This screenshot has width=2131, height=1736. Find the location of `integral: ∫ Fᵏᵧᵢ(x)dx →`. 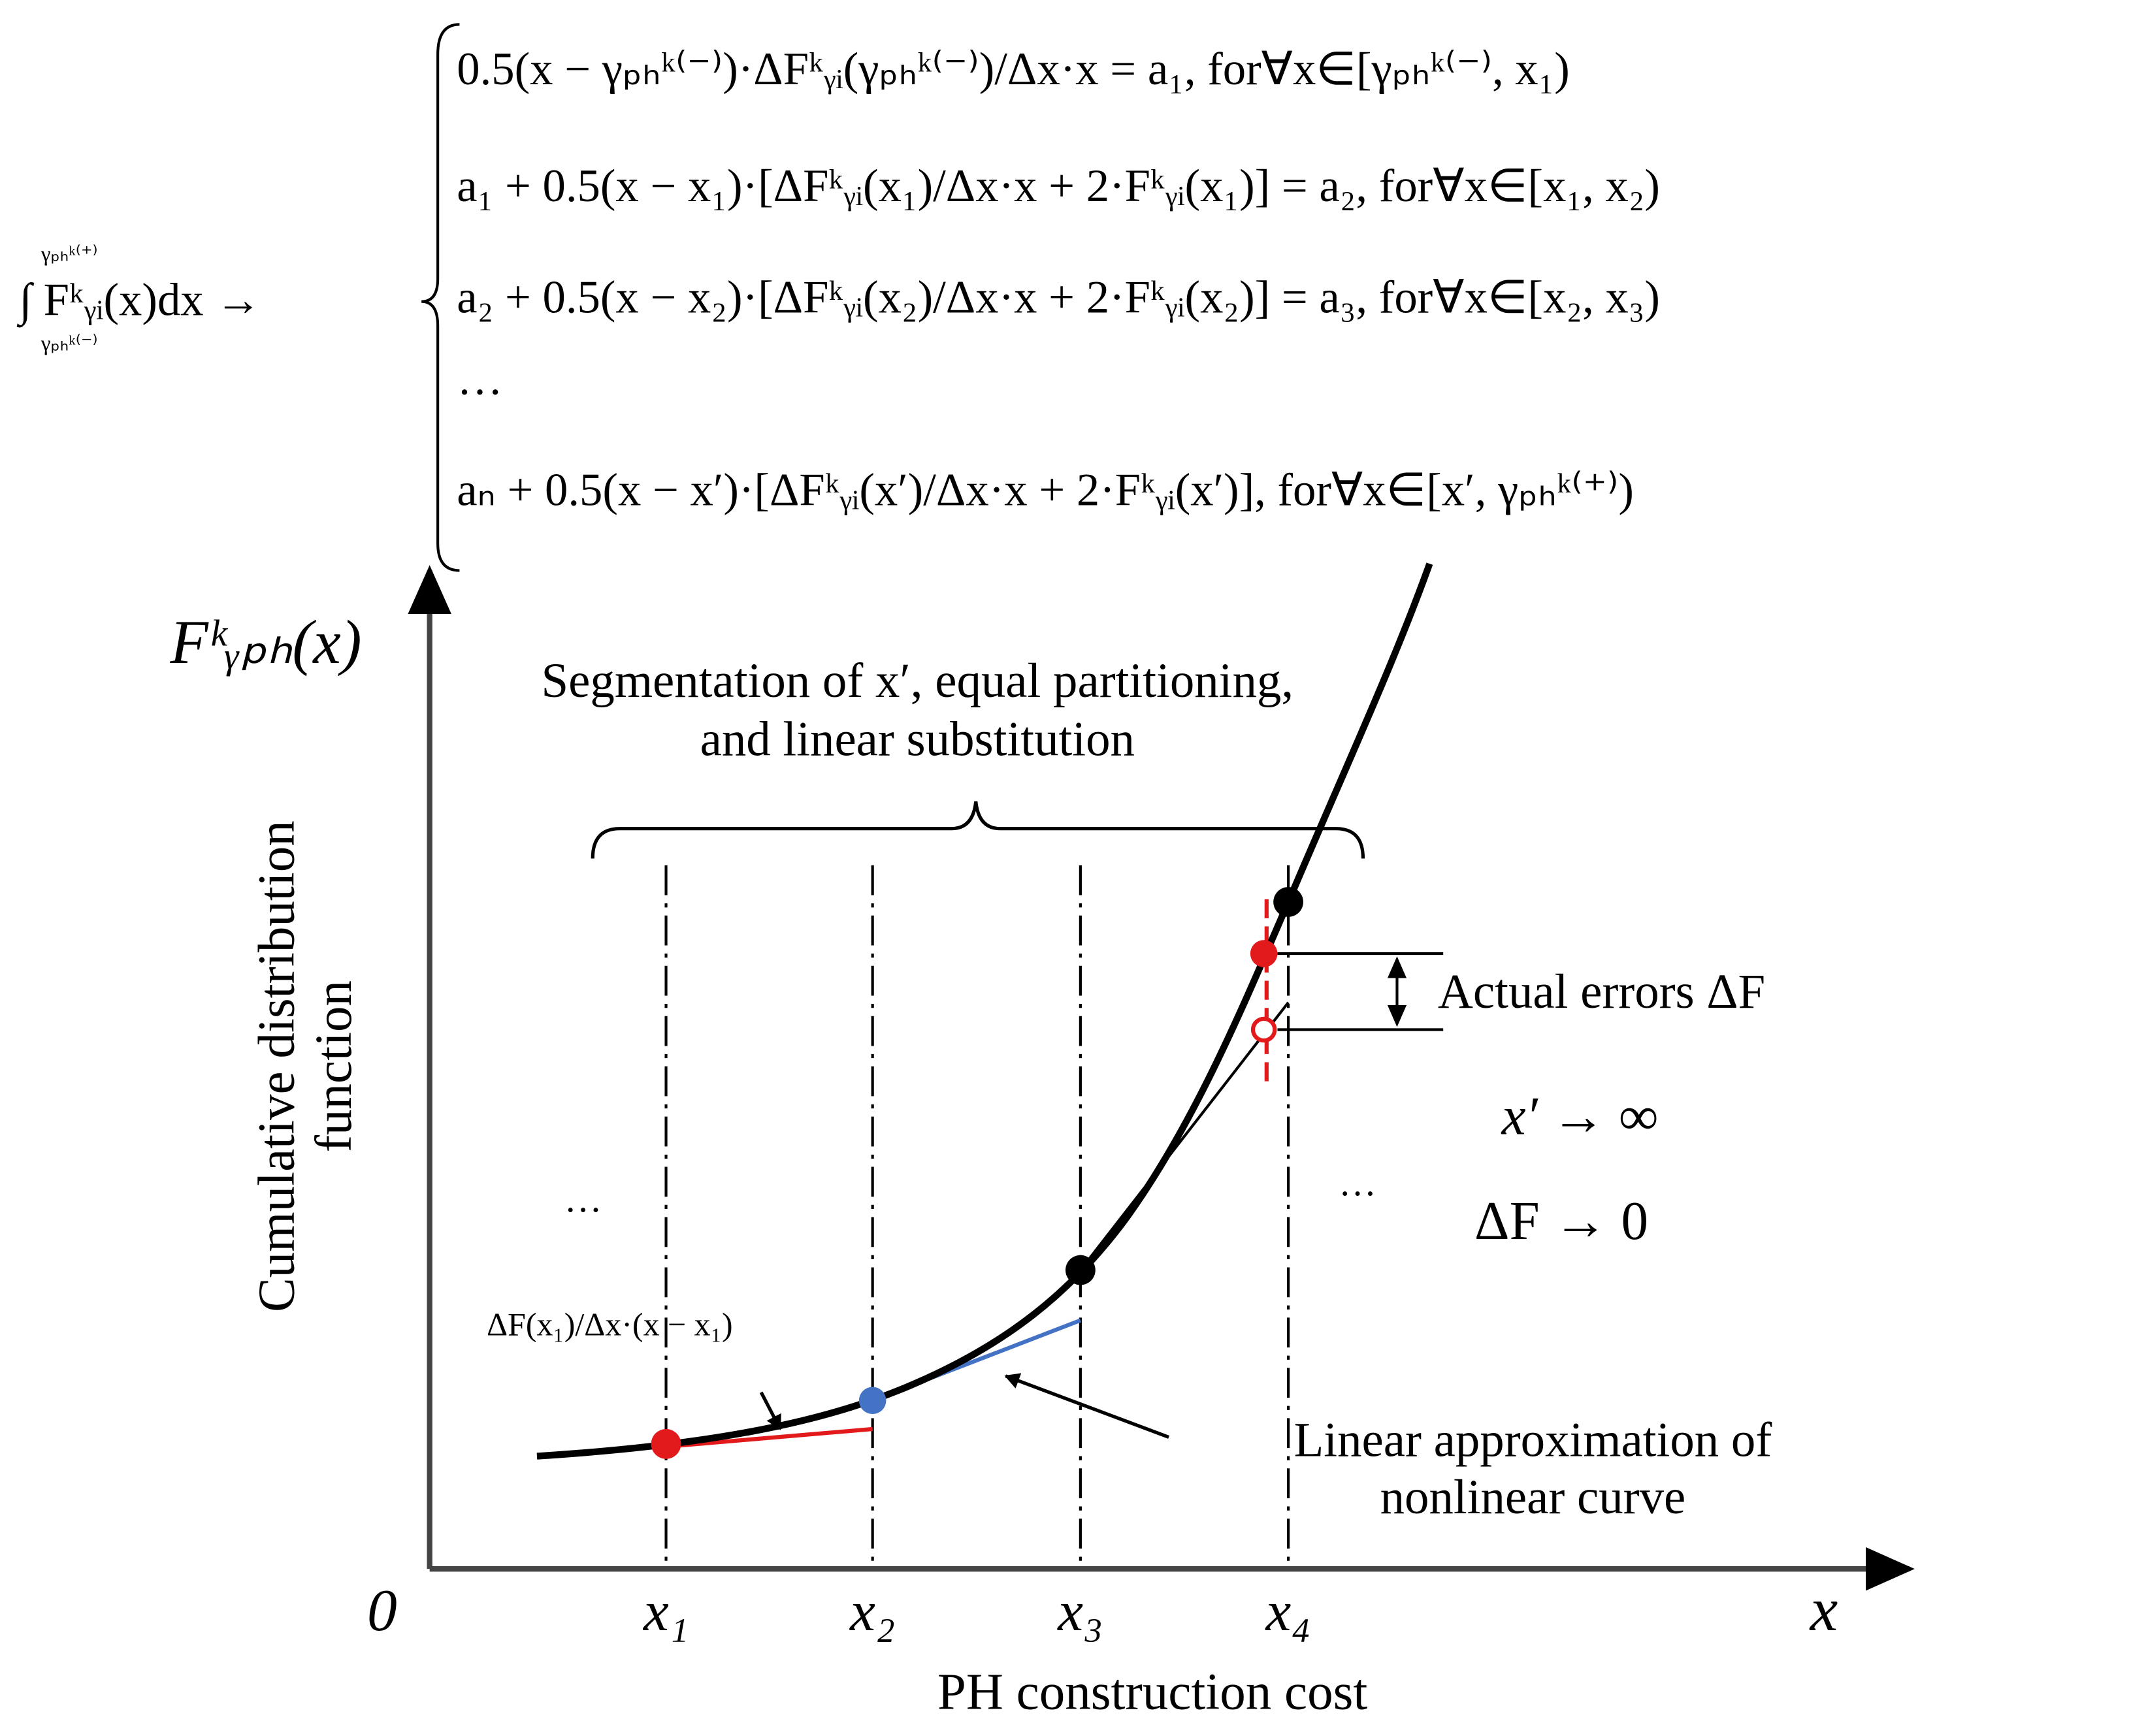

integral: ∫ Fᵏᵧᵢ(x)dx → is located at coordinates (139, 302).